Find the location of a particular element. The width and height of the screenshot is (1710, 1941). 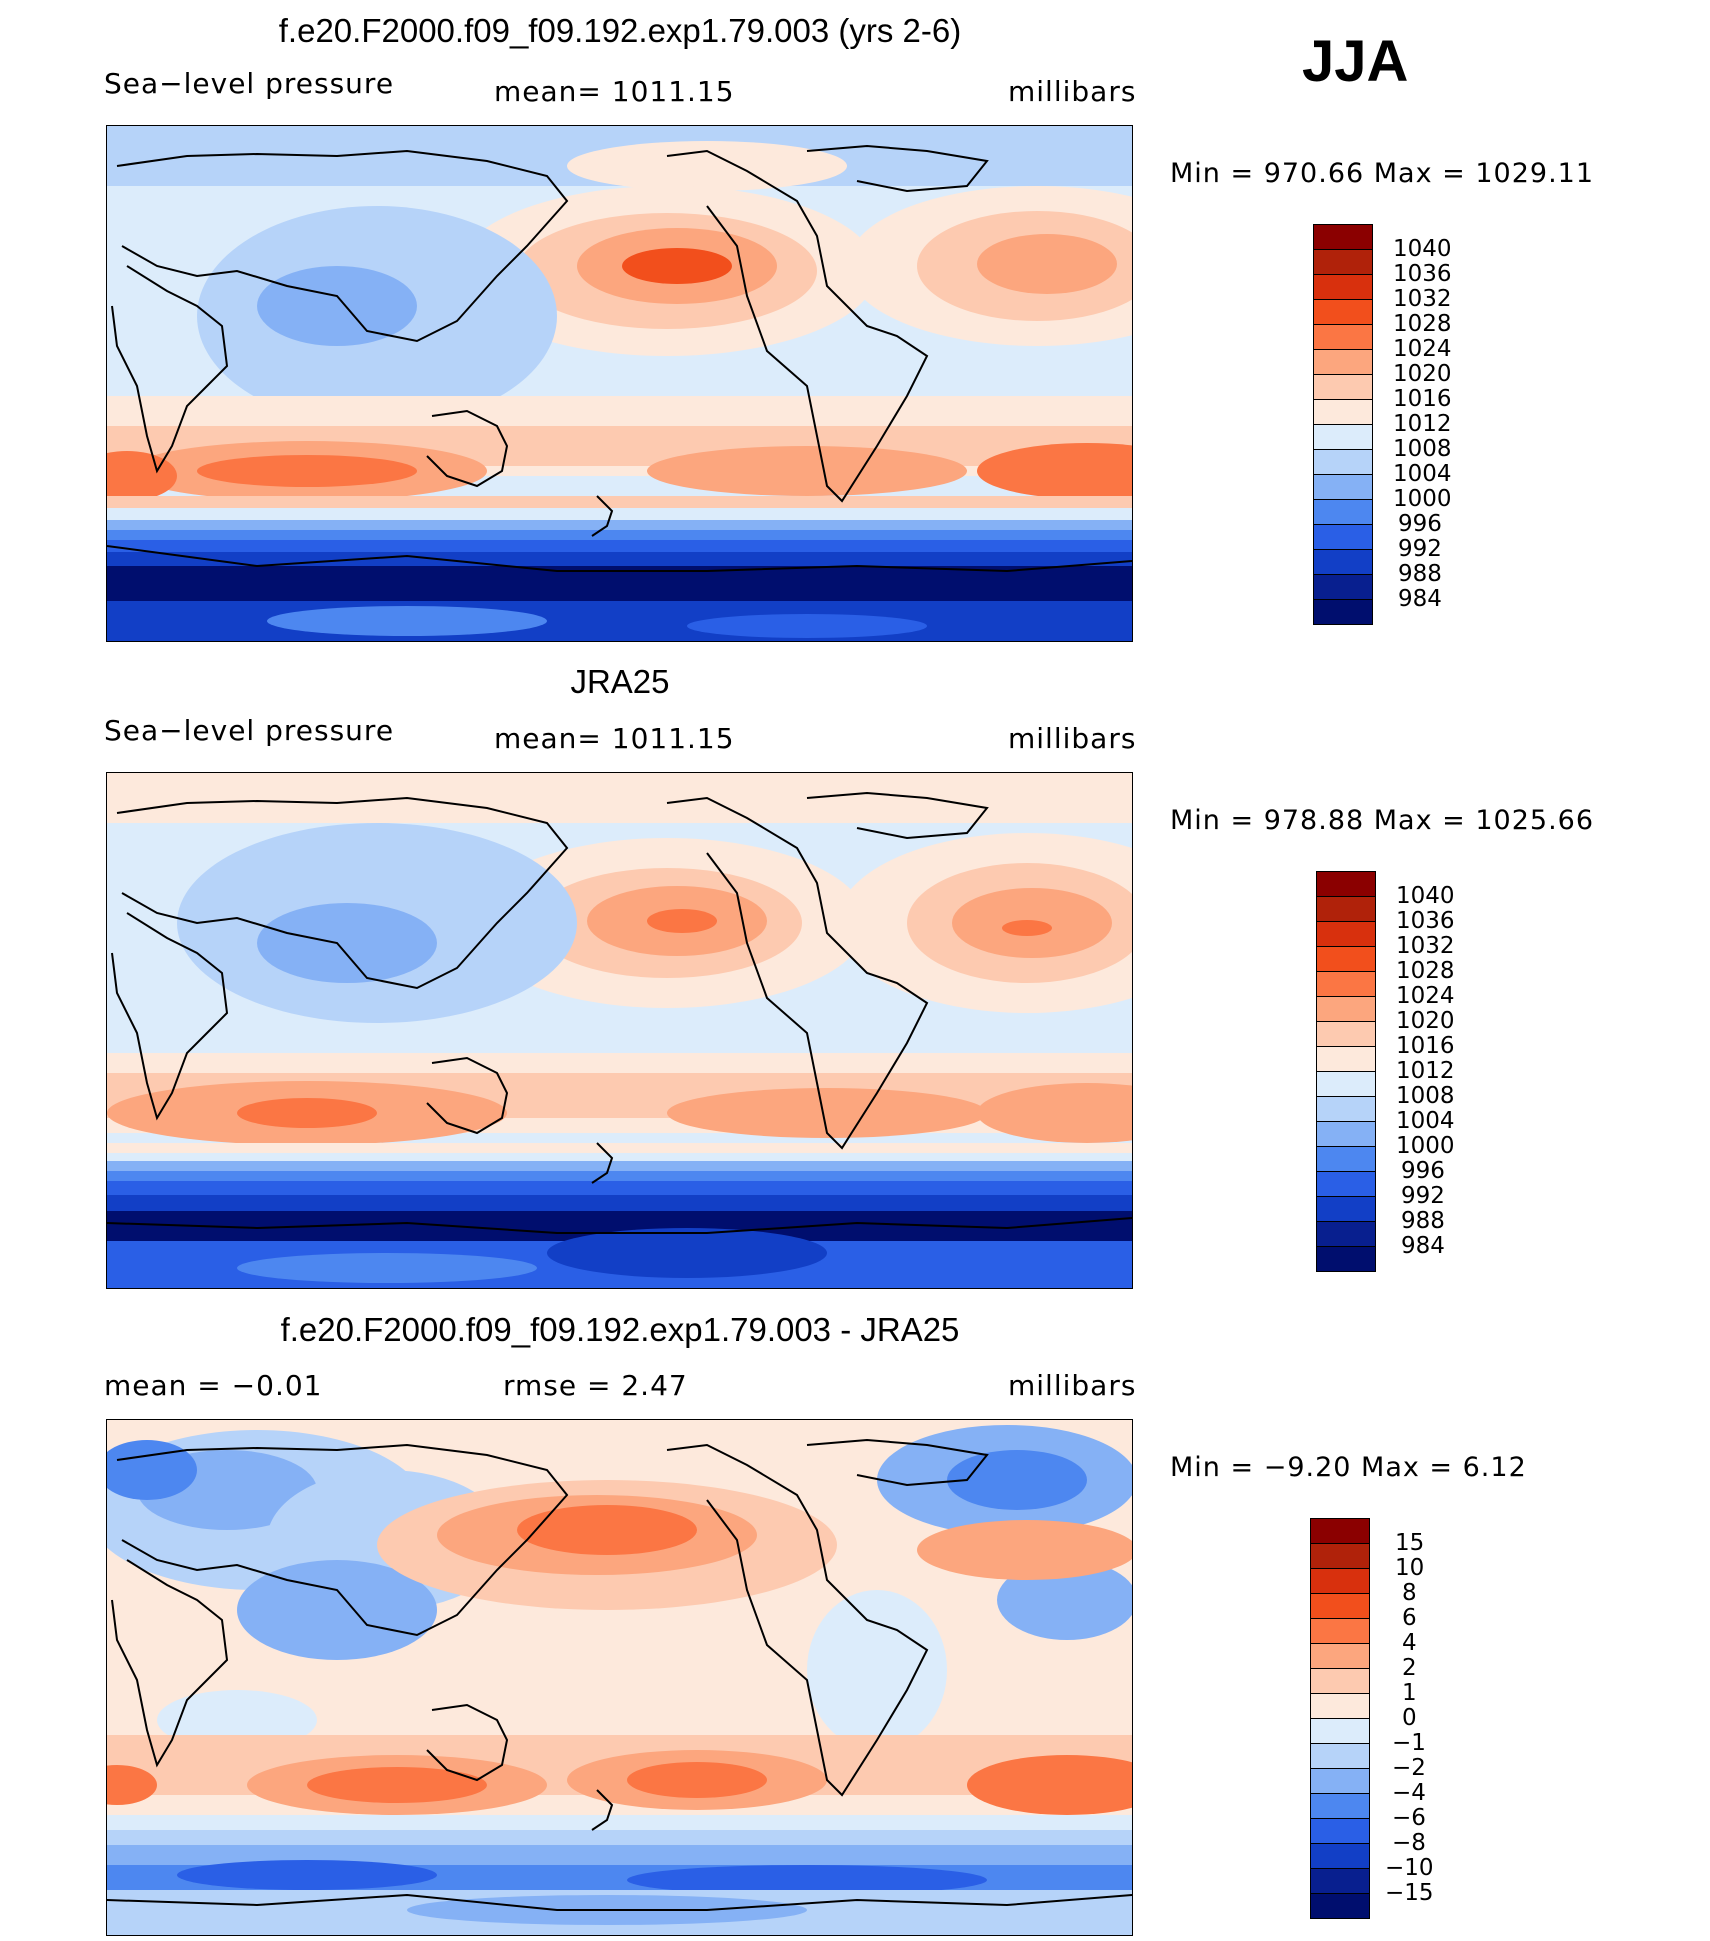

panel-3-minmax: Min = −9.20 Max = 6.12 is located at coordinates (1348, 1467).